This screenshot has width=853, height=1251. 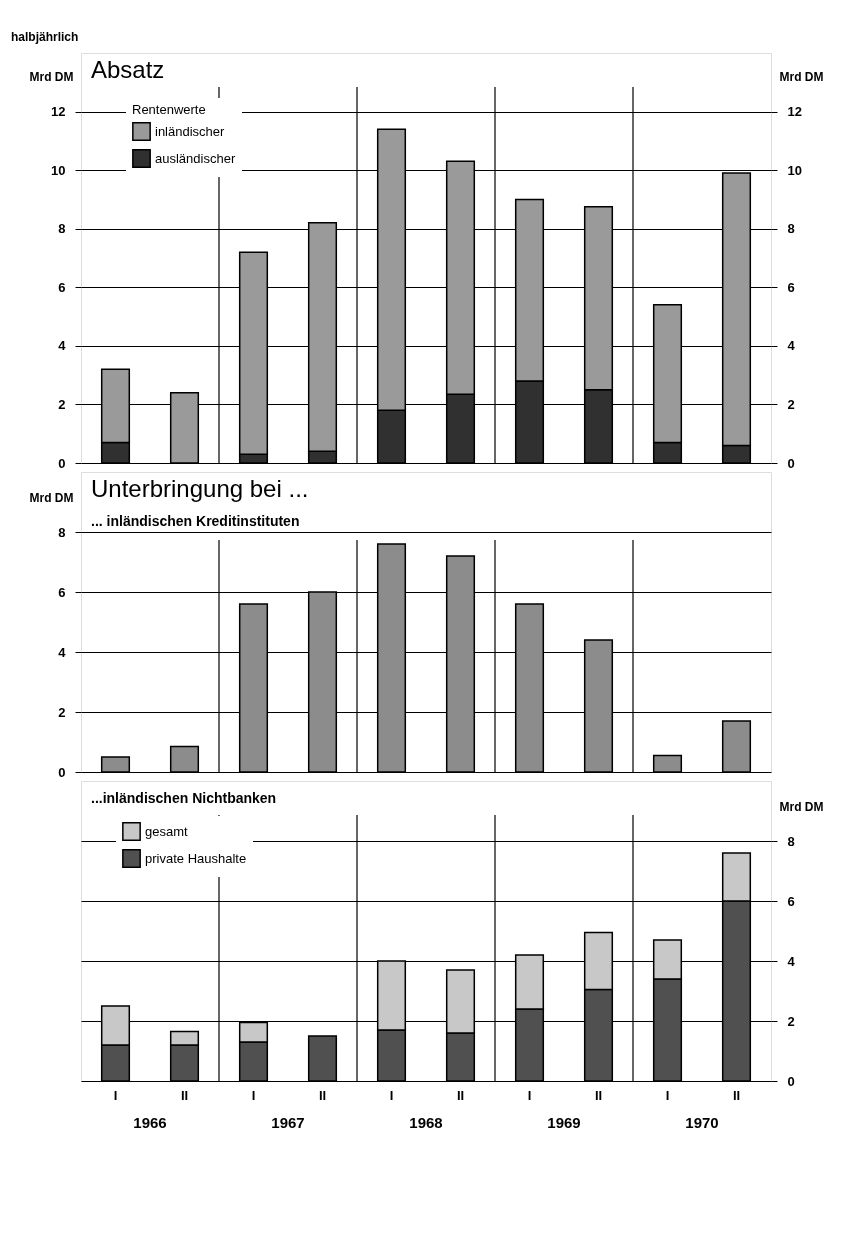 What do you see at coordinates (794, 170) in the screenshot?
I see `y2-tick-label: 10` at bounding box center [794, 170].